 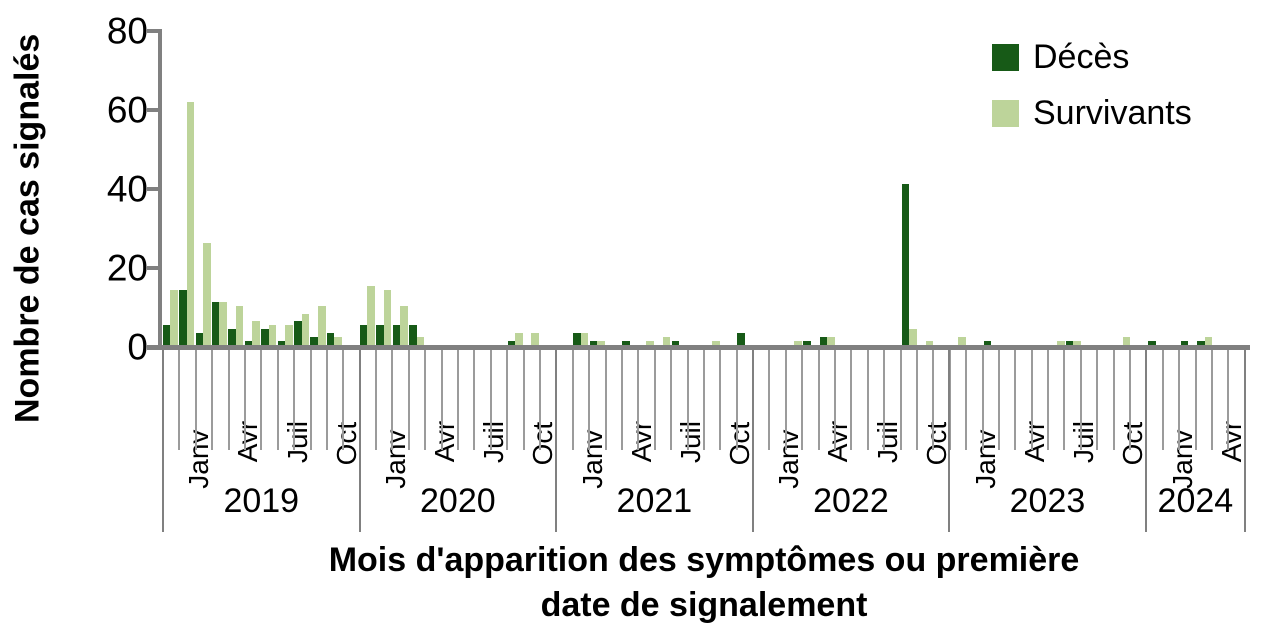 I want to click on y-tick-mark, so click(x=152, y=31).